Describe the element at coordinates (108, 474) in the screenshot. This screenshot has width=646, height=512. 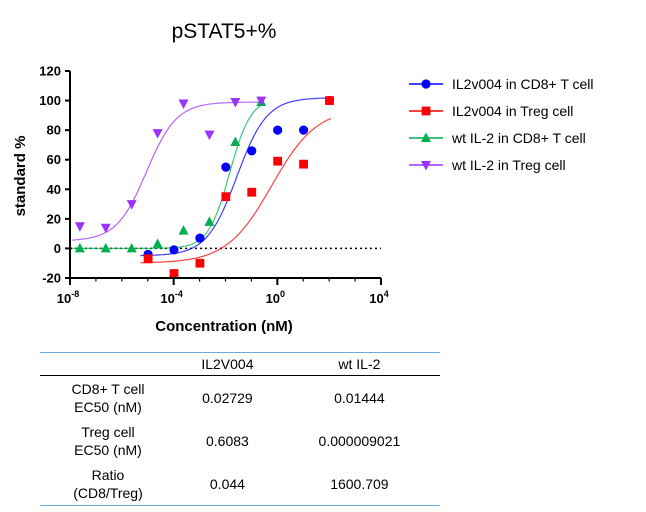
I see `row-label-line: Ratio` at that location.